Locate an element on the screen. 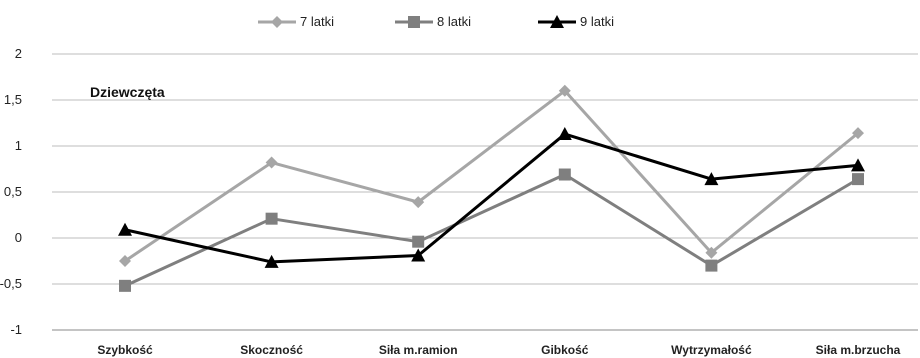 The width and height of the screenshot is (920, 358). chart-annotation: Dziewczęta is located at coordinates (127, 92).